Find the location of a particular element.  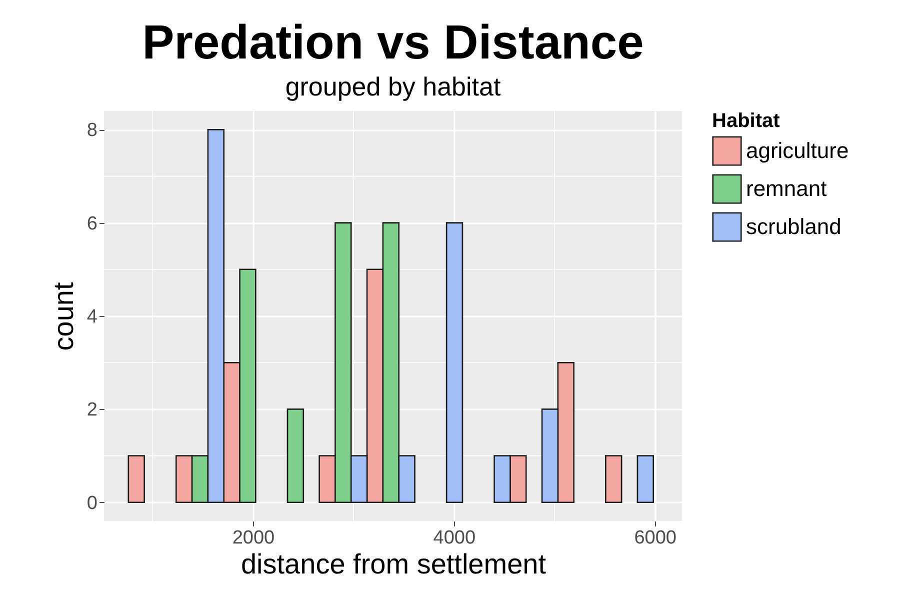

y-tick-label: 0 is located at coordinates (92, 503).